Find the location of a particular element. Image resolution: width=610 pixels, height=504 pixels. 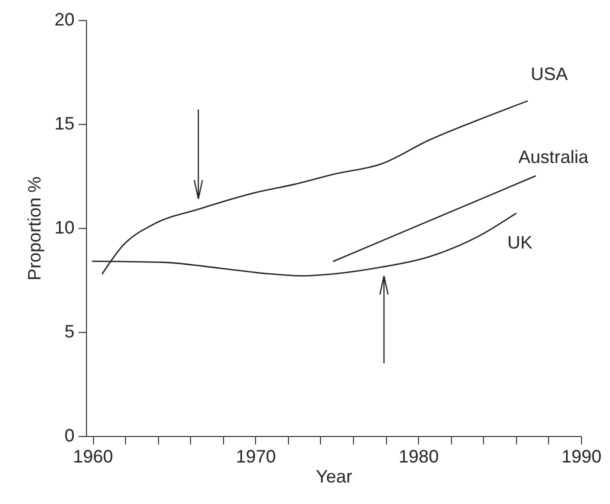

series-label: USA is located at coordinates (549, 74).